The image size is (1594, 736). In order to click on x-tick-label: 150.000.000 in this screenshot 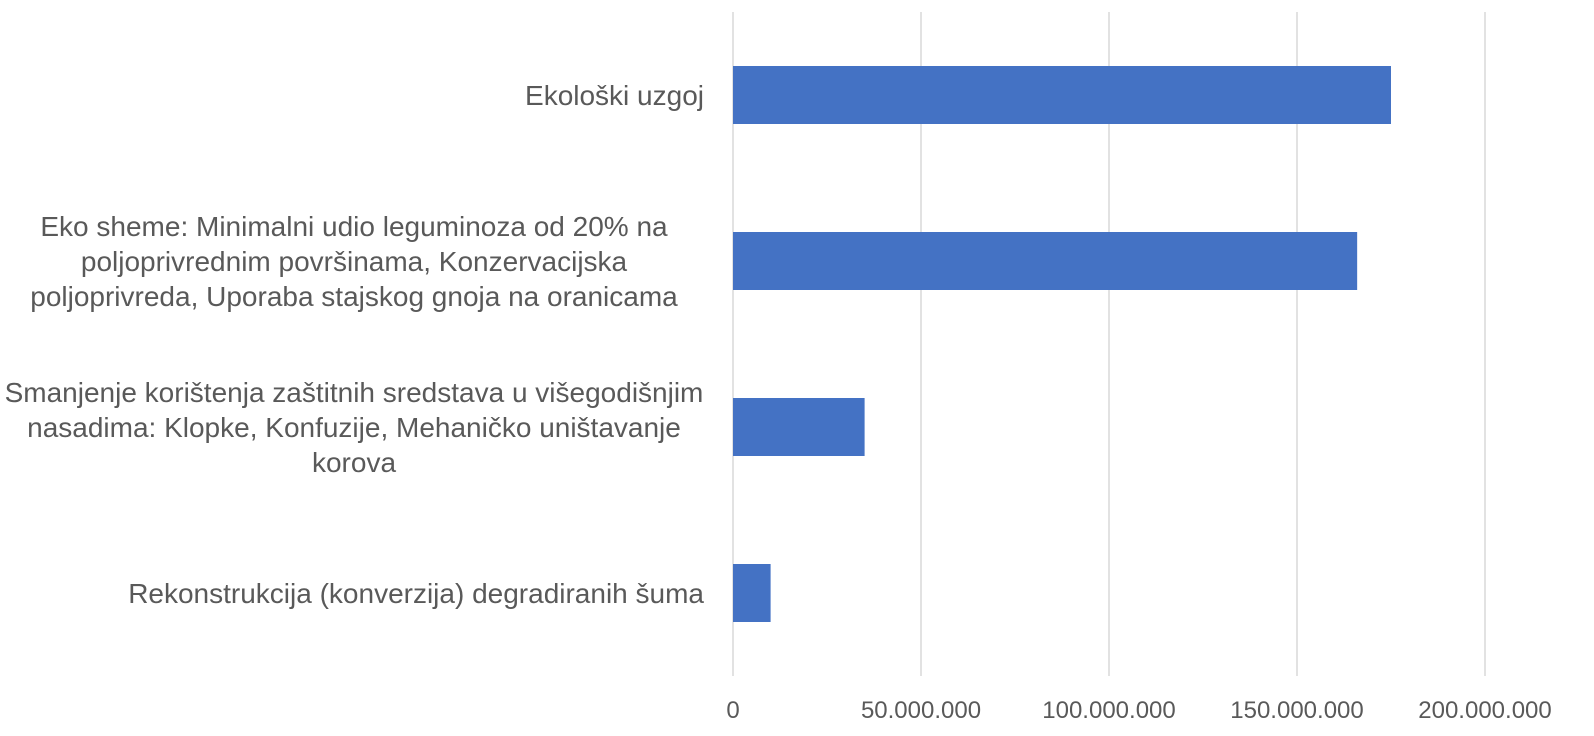, I will do `click(1296, 710)`.